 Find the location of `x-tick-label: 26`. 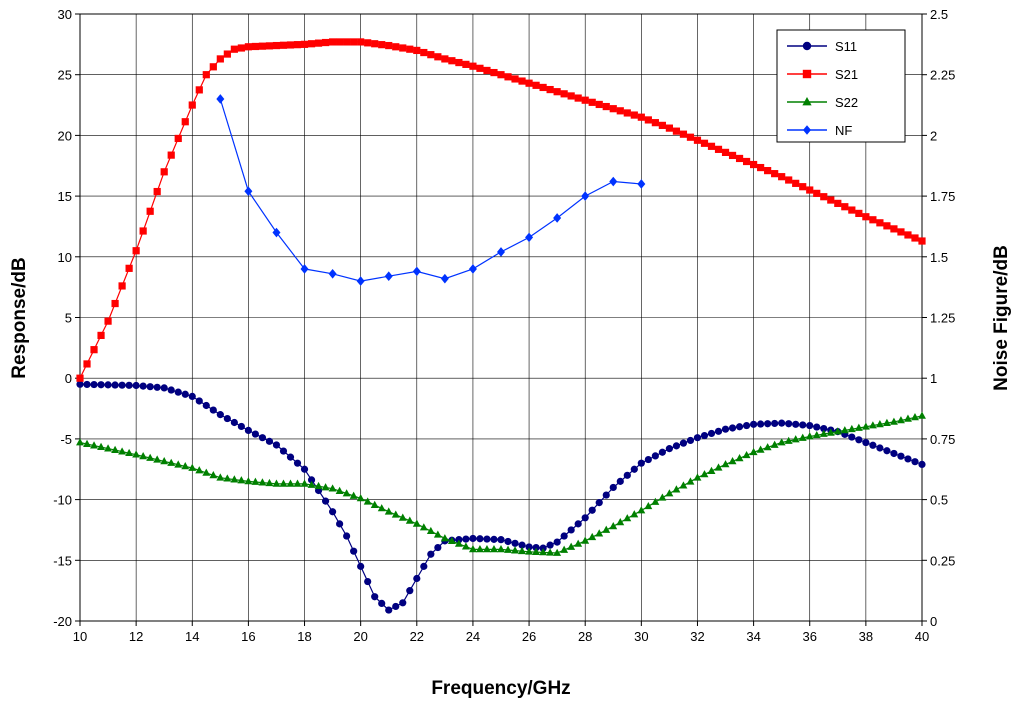

x-tick-label: 26 is located at coordinates (529, 636).